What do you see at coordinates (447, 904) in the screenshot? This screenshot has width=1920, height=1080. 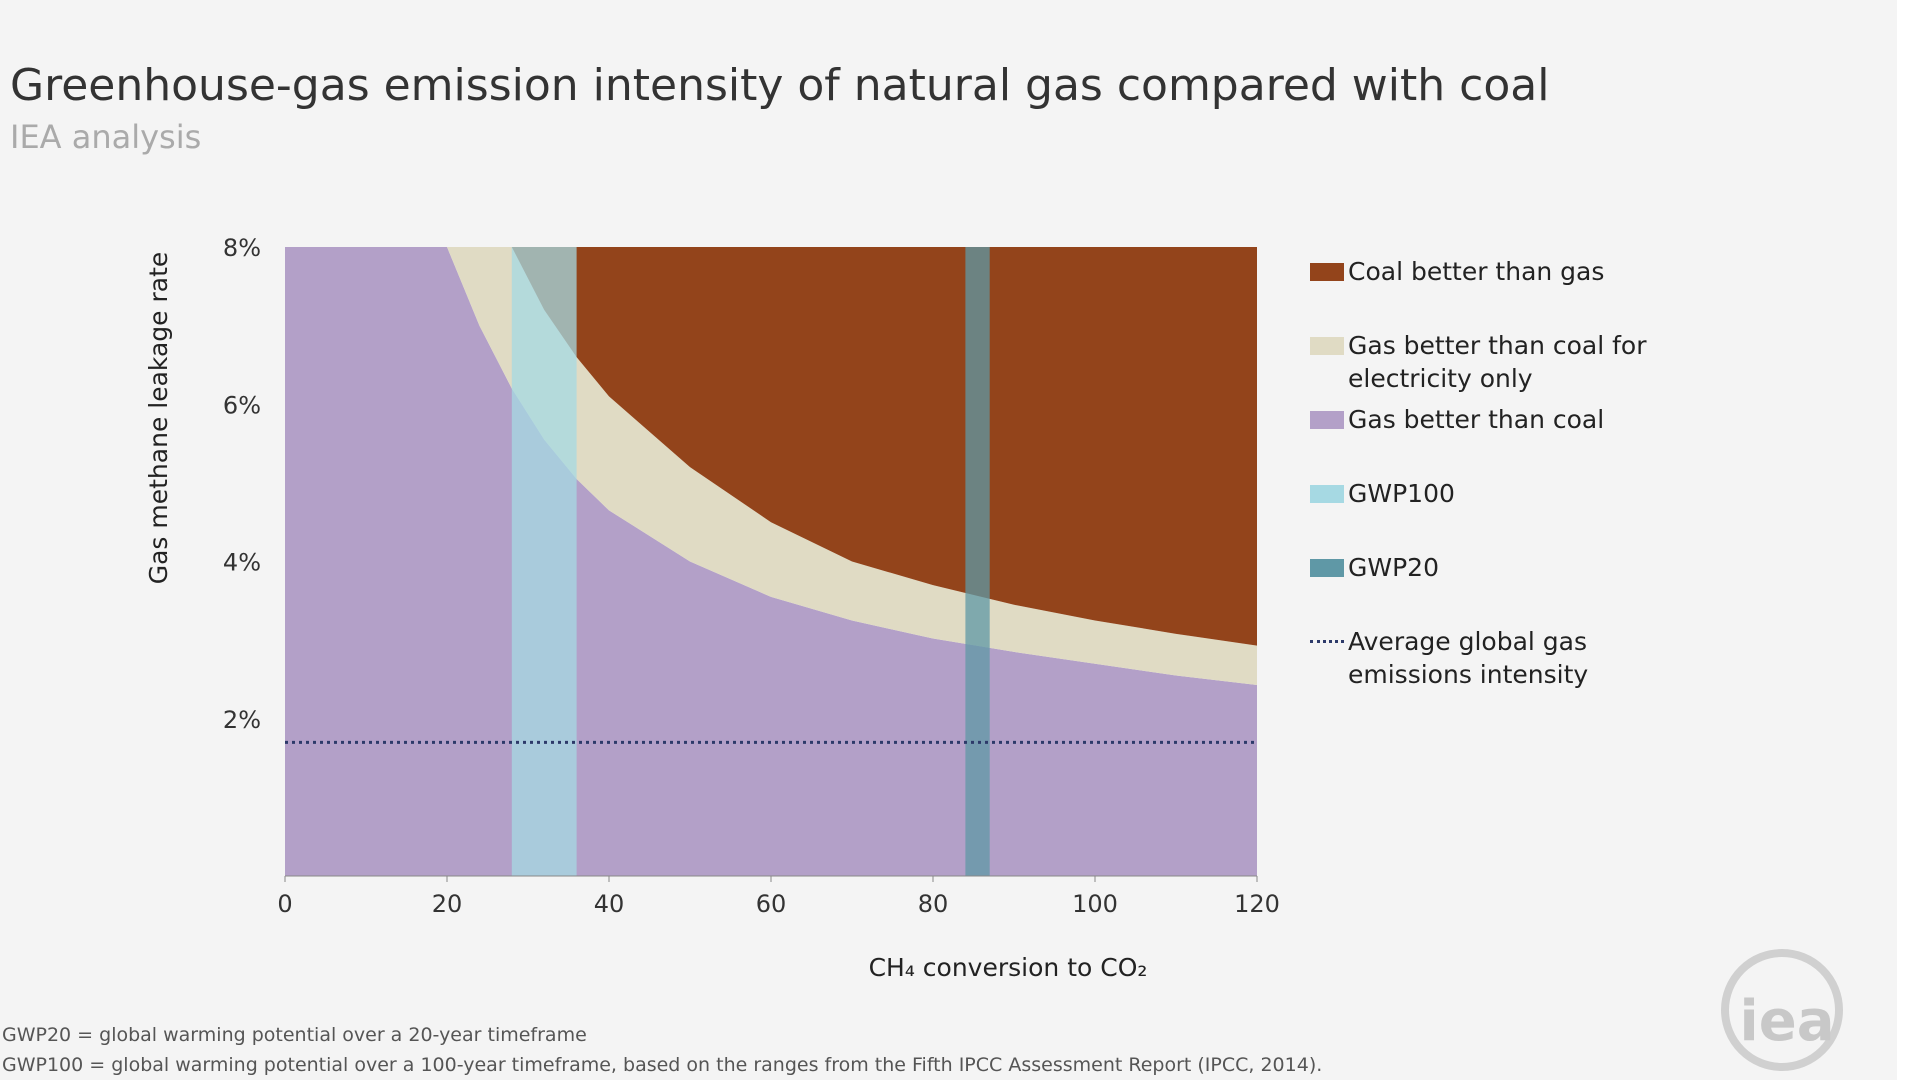 I see `x-tick-label: 20` at bounding box center [447, 904].